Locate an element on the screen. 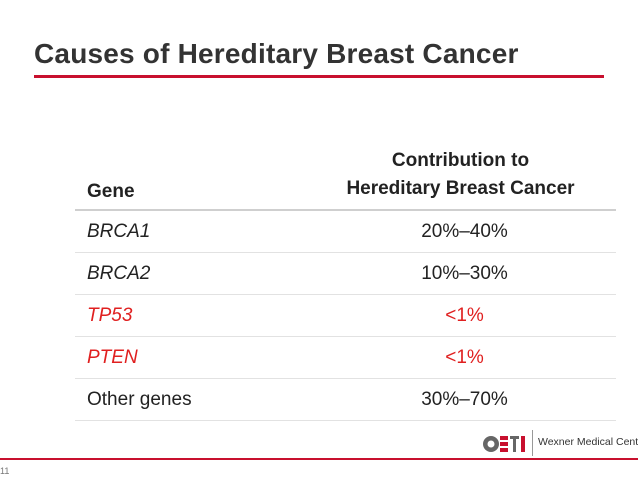 Image resolution: width=638 pixels, height=479 pixels. page-number: 11 is located at coordinates (5, 471).